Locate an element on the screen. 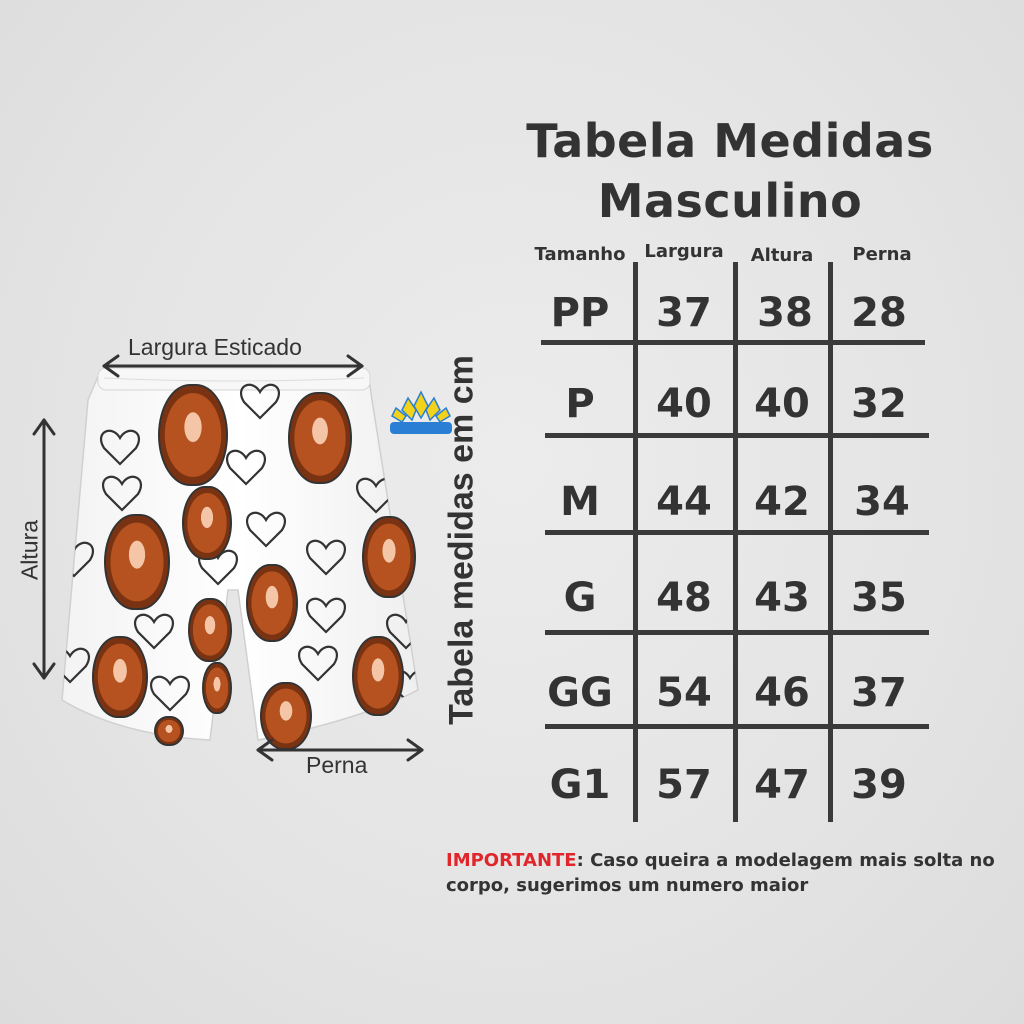  perna-label: Perna is located at coordinates (336, 765).